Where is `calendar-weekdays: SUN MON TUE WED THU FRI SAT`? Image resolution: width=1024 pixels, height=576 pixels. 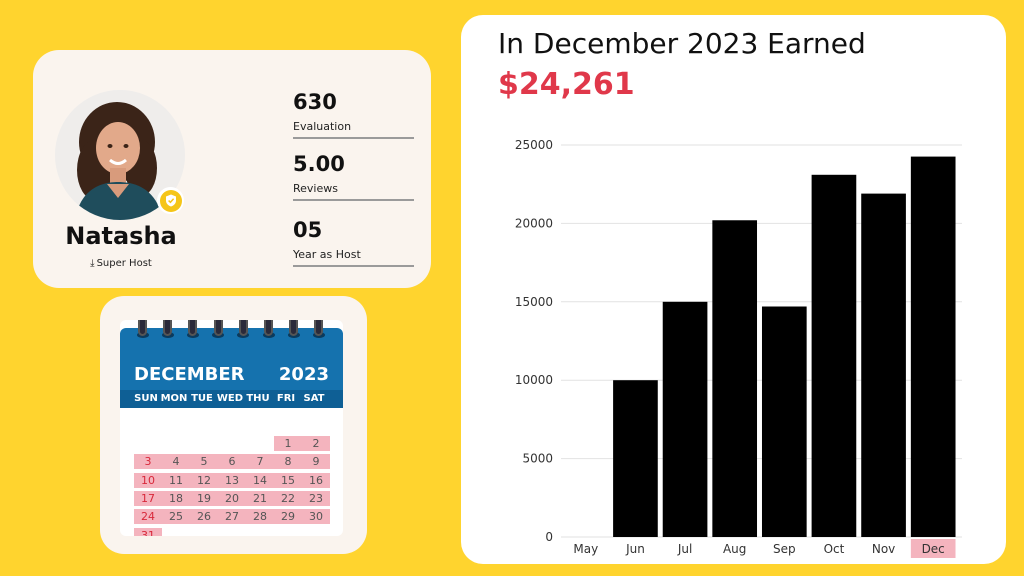
calendar-weekdays: SUN MON TUE WED THU FRI SAT is located at coordinates (231, 399).